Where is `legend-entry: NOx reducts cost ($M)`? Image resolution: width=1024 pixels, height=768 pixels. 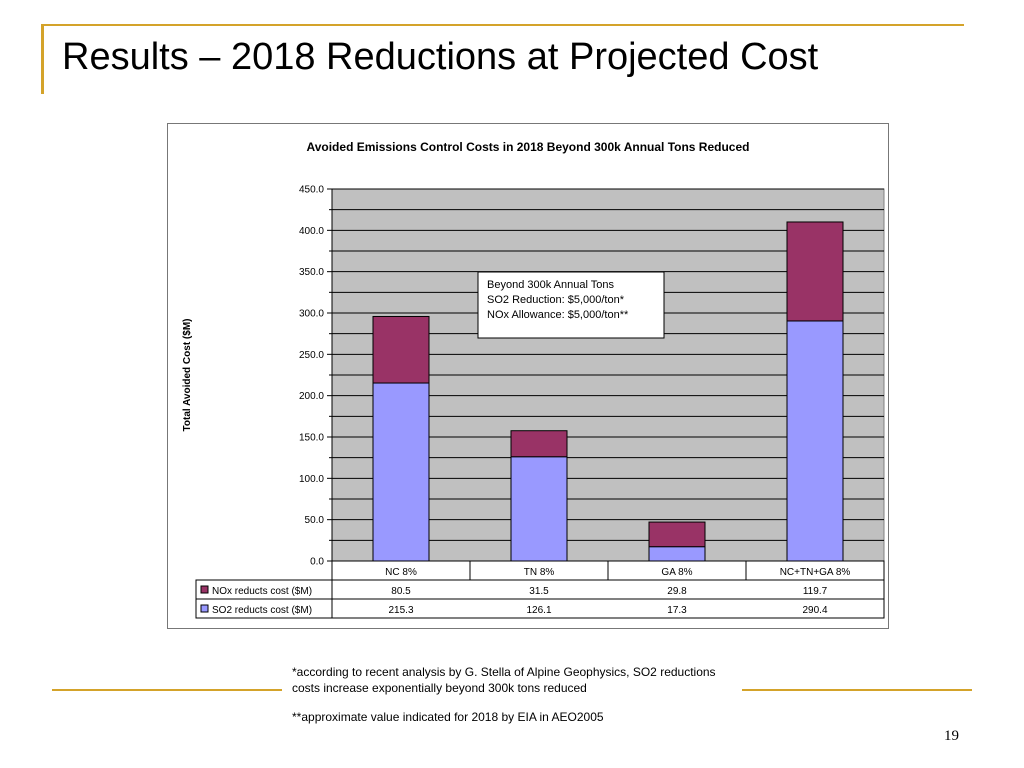
legend-entry: NOx reducts cost ($M) is located at coordinates (262, 591).